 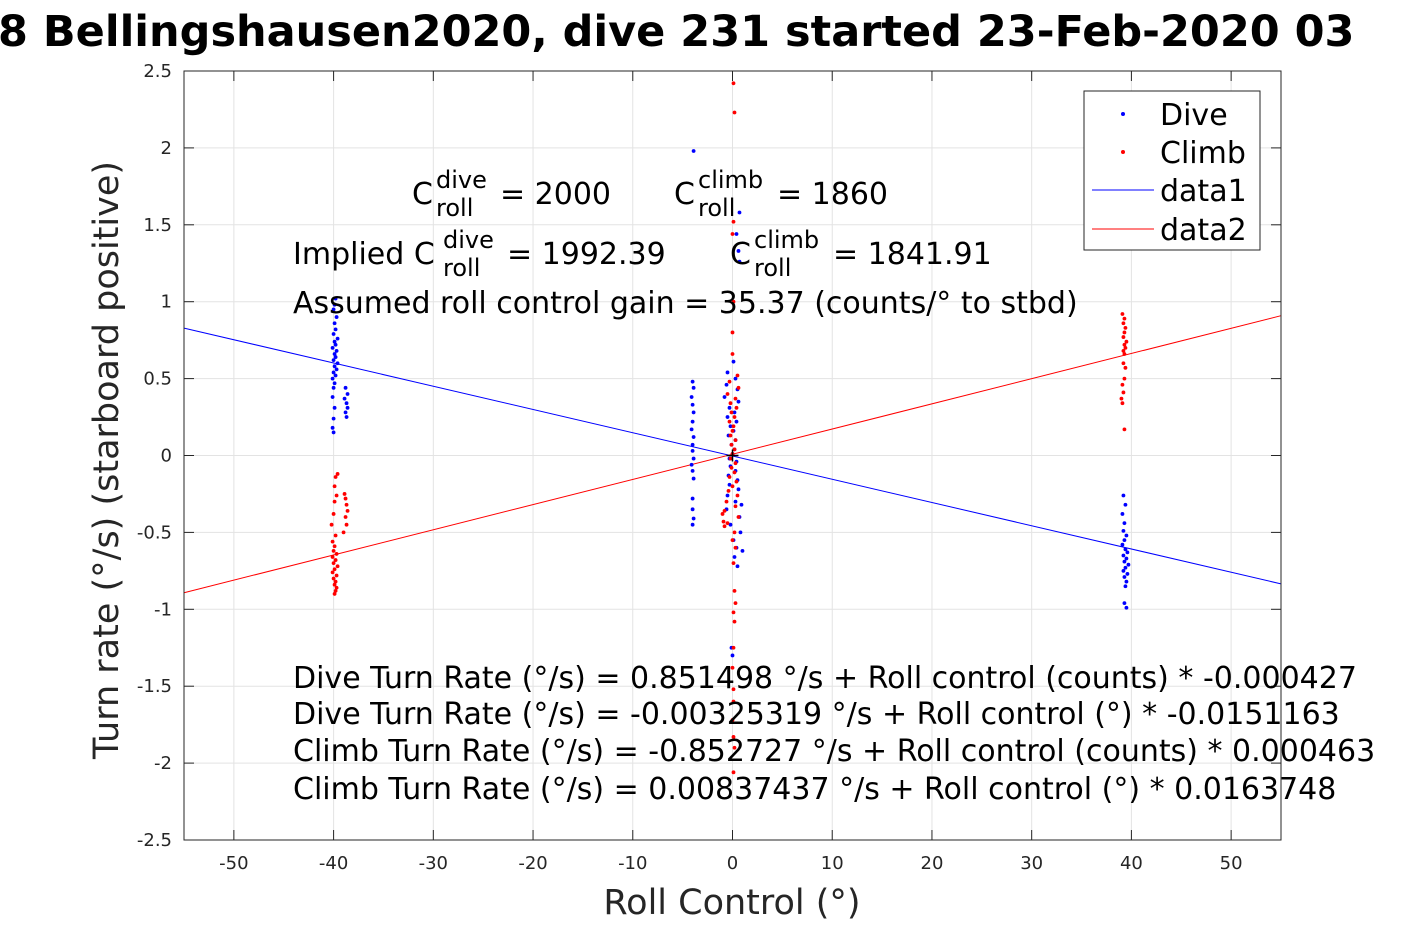 I want to click on implied-dive-annotation: Implied C dive roll = 1992.39, so click(x=479, y=254).